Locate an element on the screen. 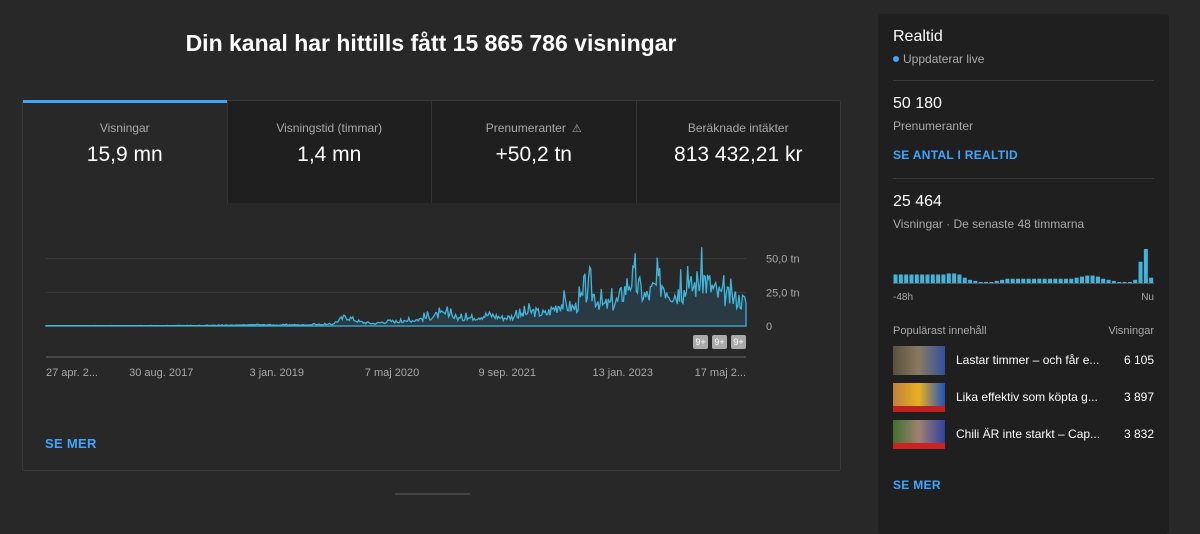 The image size is (1200, 534). y-tick-label: 25,0 tn is located at coordinates (783, 293).